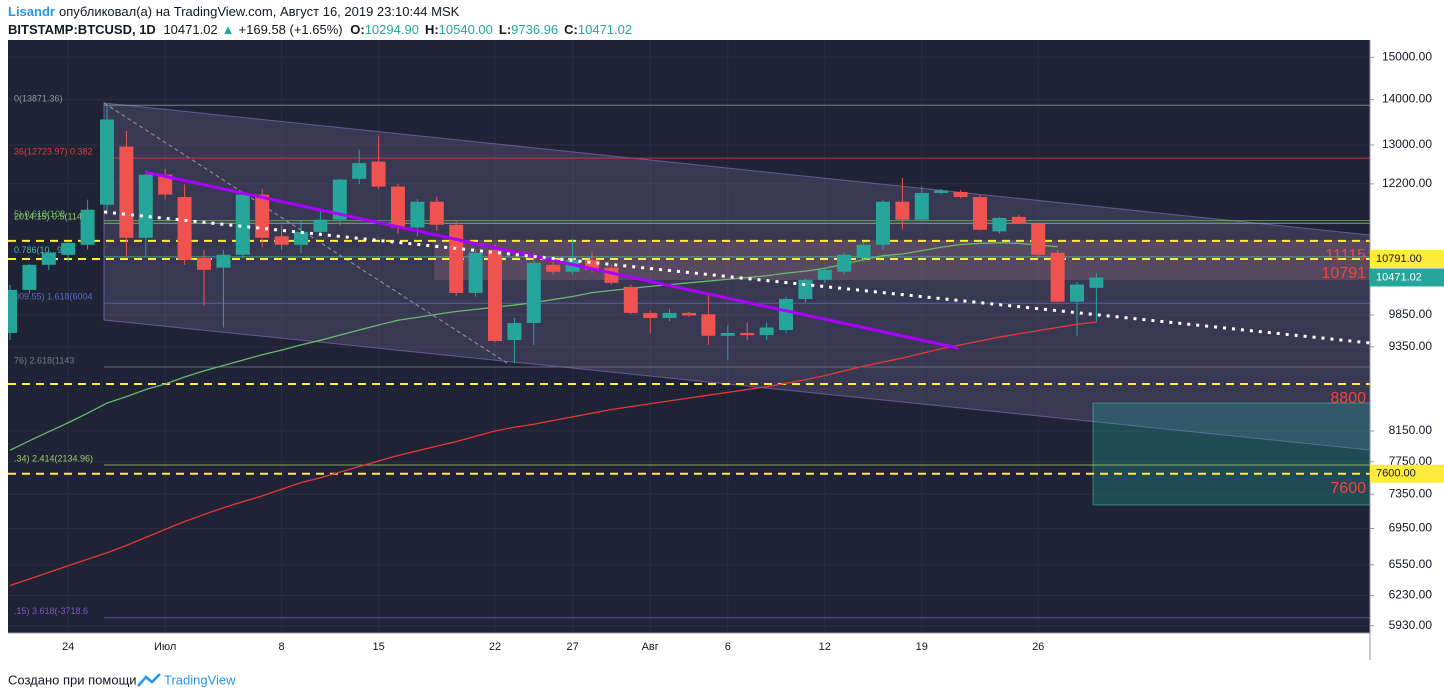 The height and width of the screenshot is (699, 1444). I want to click on x-tick-label: 15, so click(378, 647).